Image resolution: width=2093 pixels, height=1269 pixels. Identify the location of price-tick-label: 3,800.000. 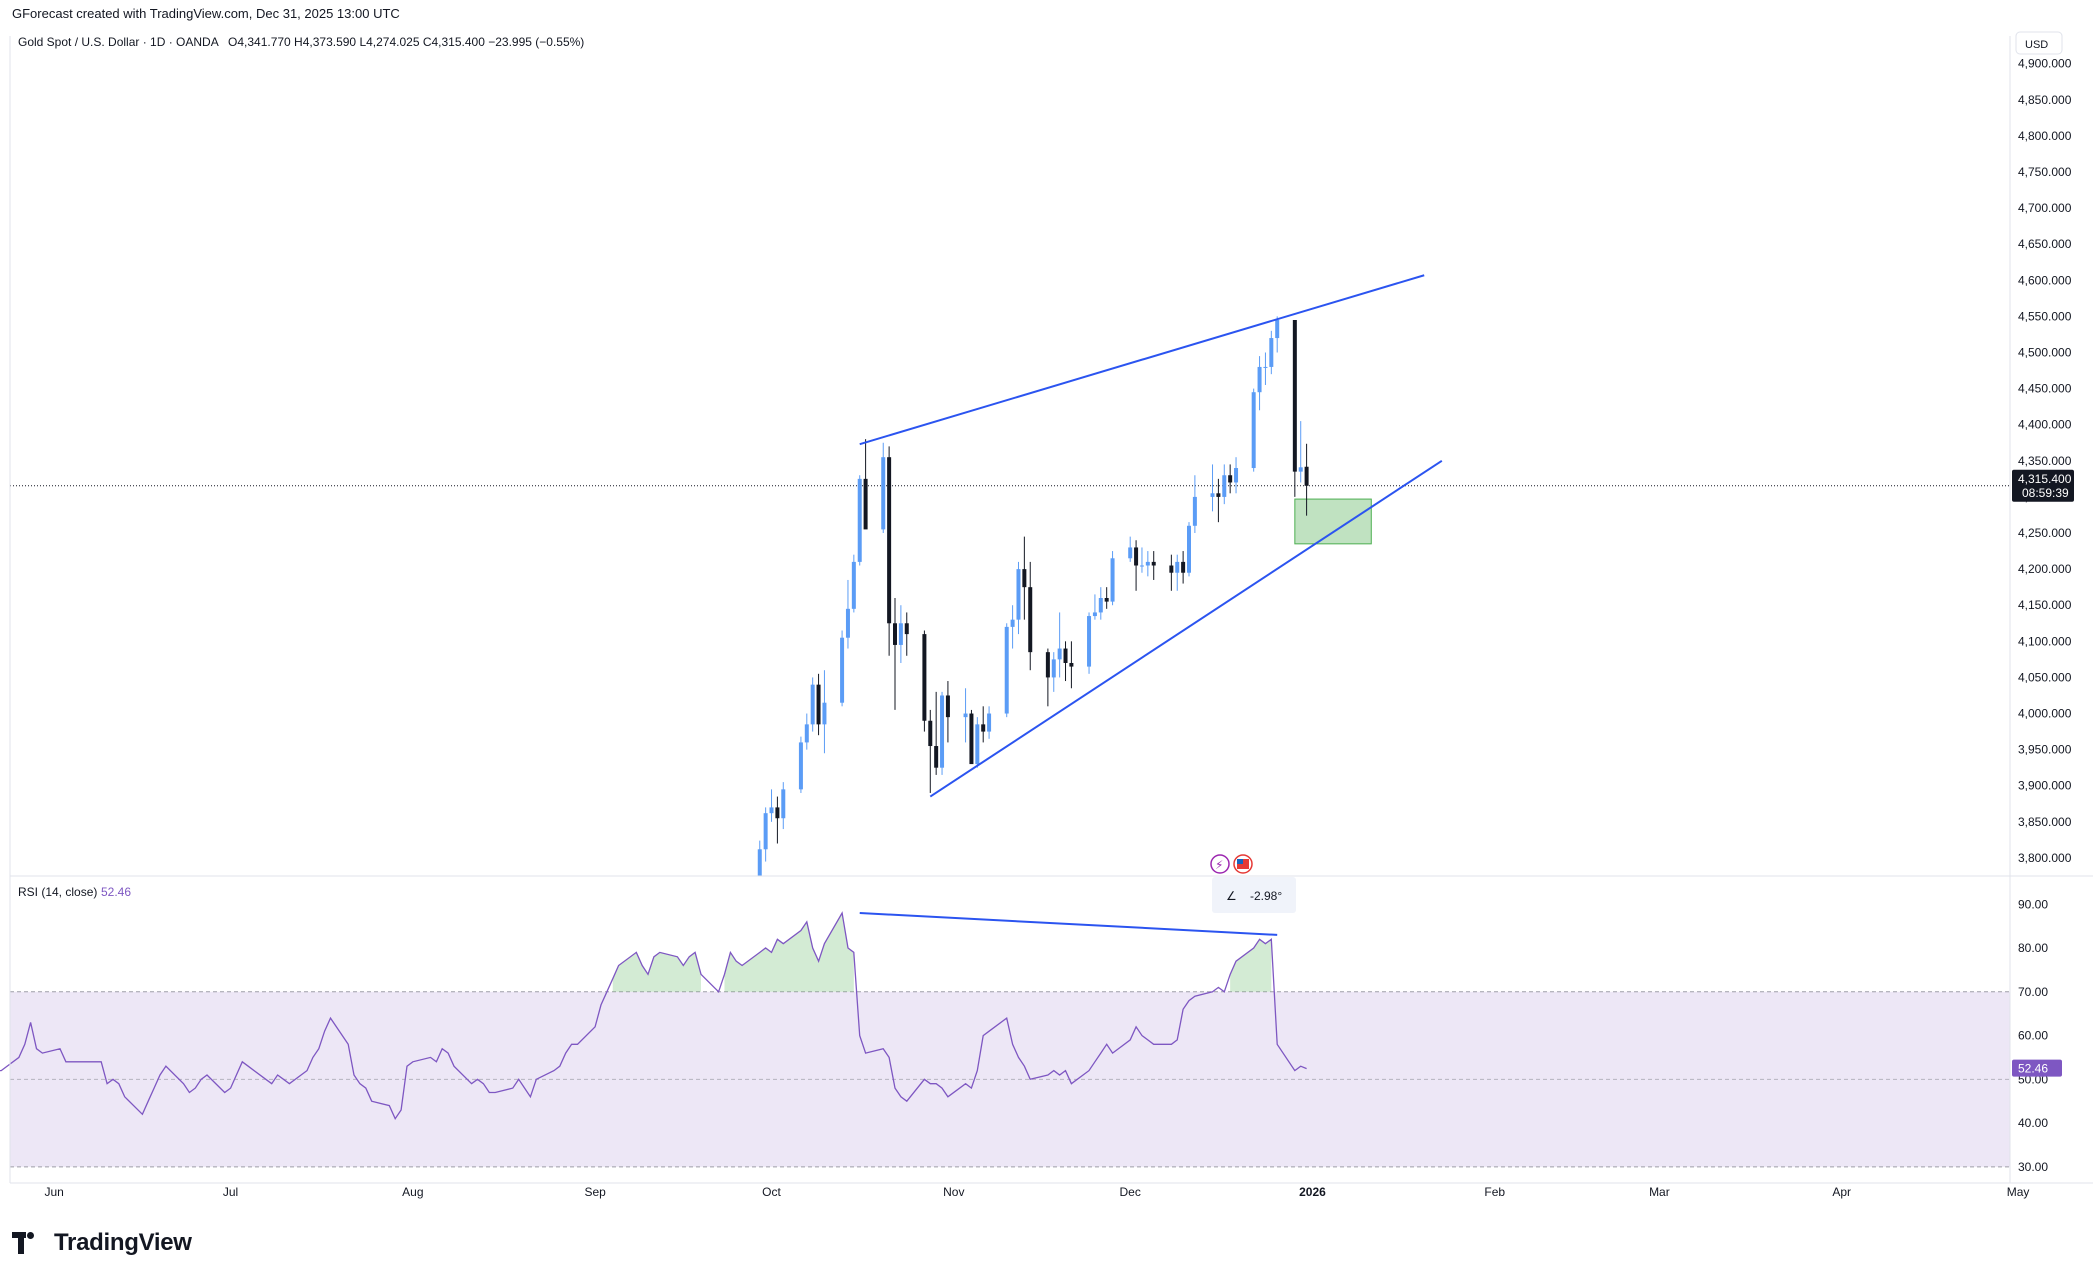
(2045, 858).